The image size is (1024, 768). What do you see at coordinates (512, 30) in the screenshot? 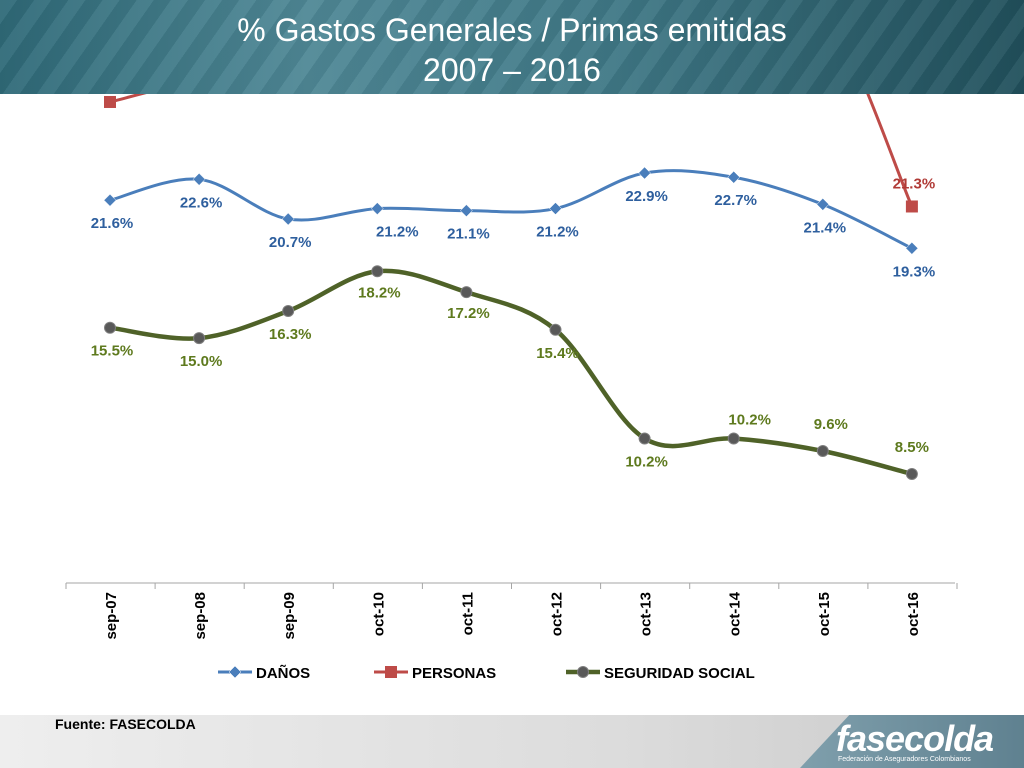
I see `title-line-1: % Gastos Generales / Primas emitidas` at bounding box center [512, 30].